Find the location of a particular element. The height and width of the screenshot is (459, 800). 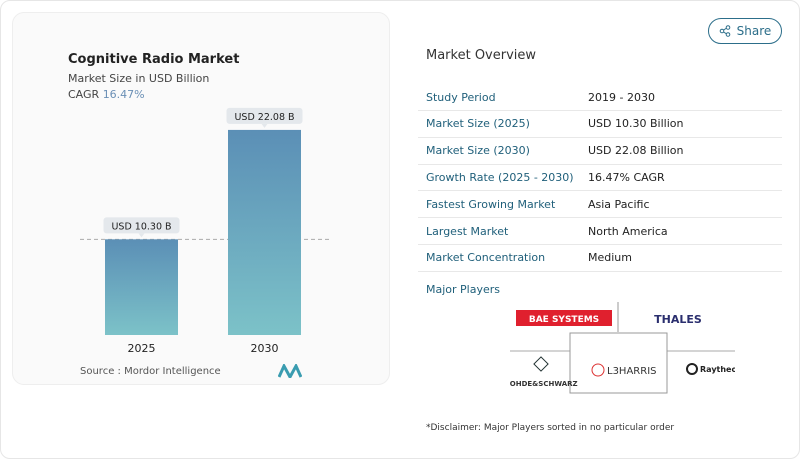

data-label: USD 10.30 B is located at coordinates (141, 226).